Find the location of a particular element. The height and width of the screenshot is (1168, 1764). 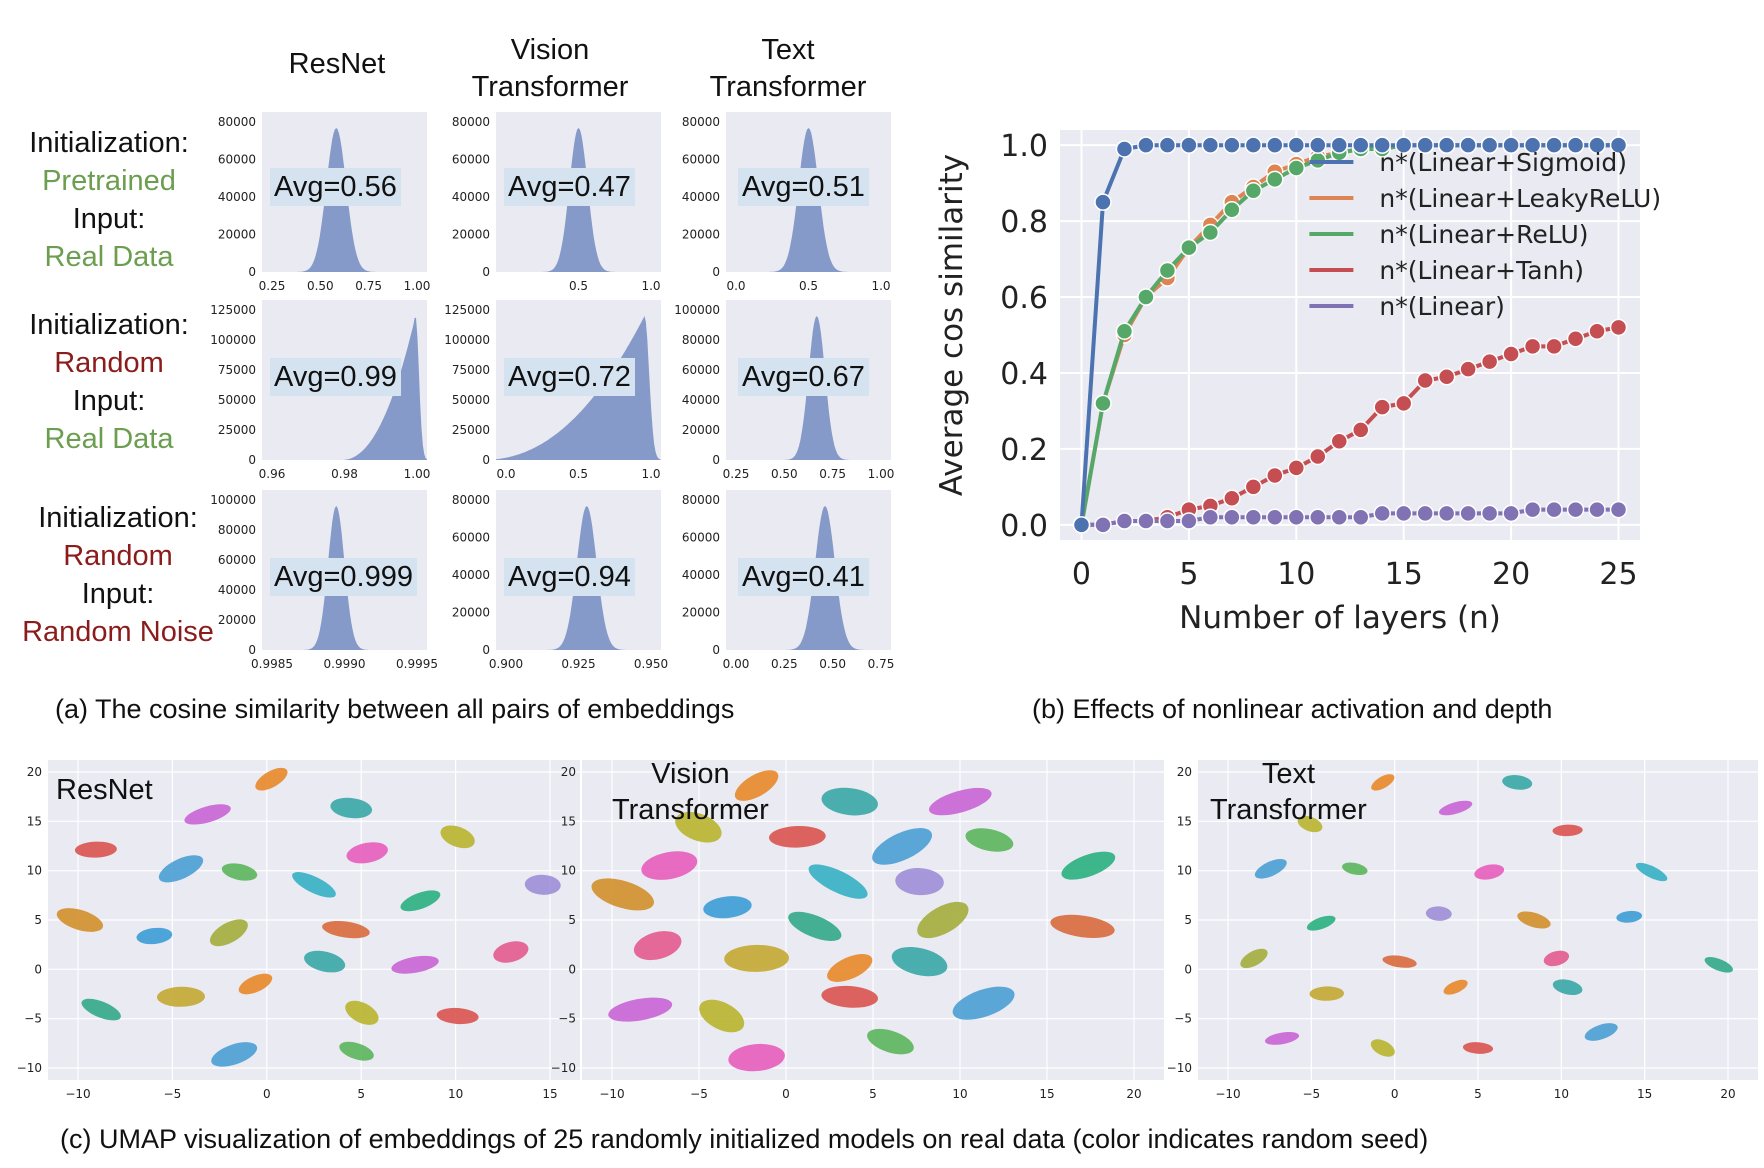

x-tick-label: 10 is located at coordinates (1561, 1094).